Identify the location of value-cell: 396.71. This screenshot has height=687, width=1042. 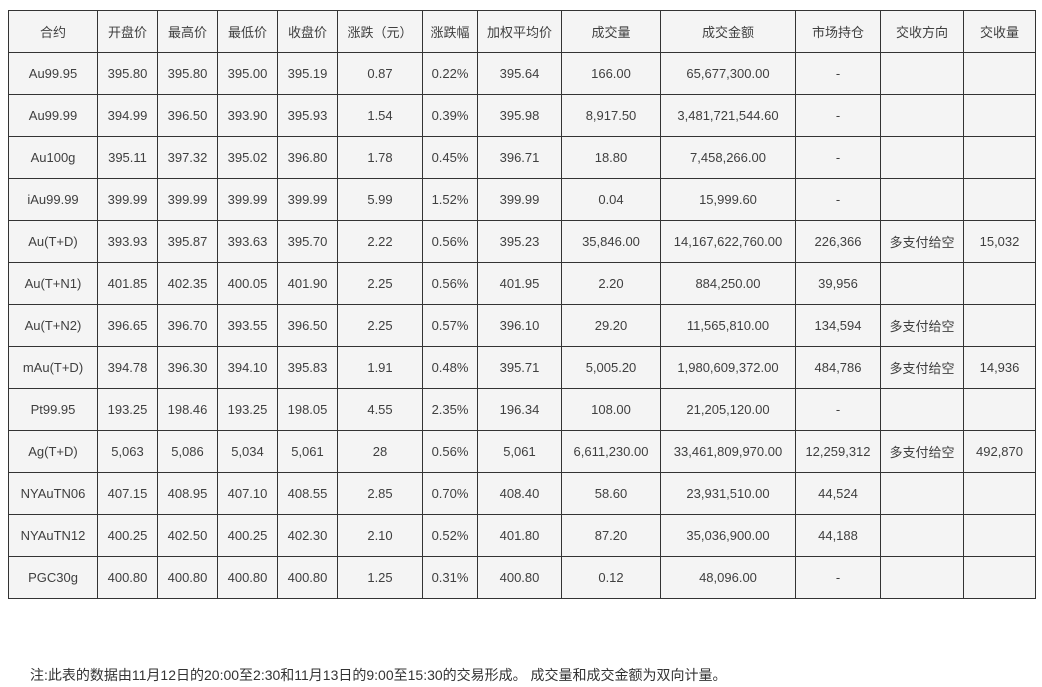
(519, 157).